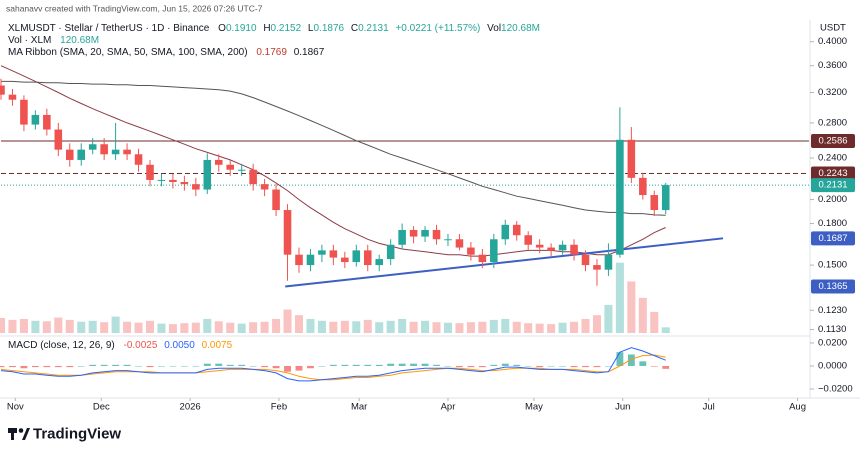  What do you see at coordinates (622, 407) in the screenshot?
I see `x-tick-label: Jun` at bounding box center [622, 407].